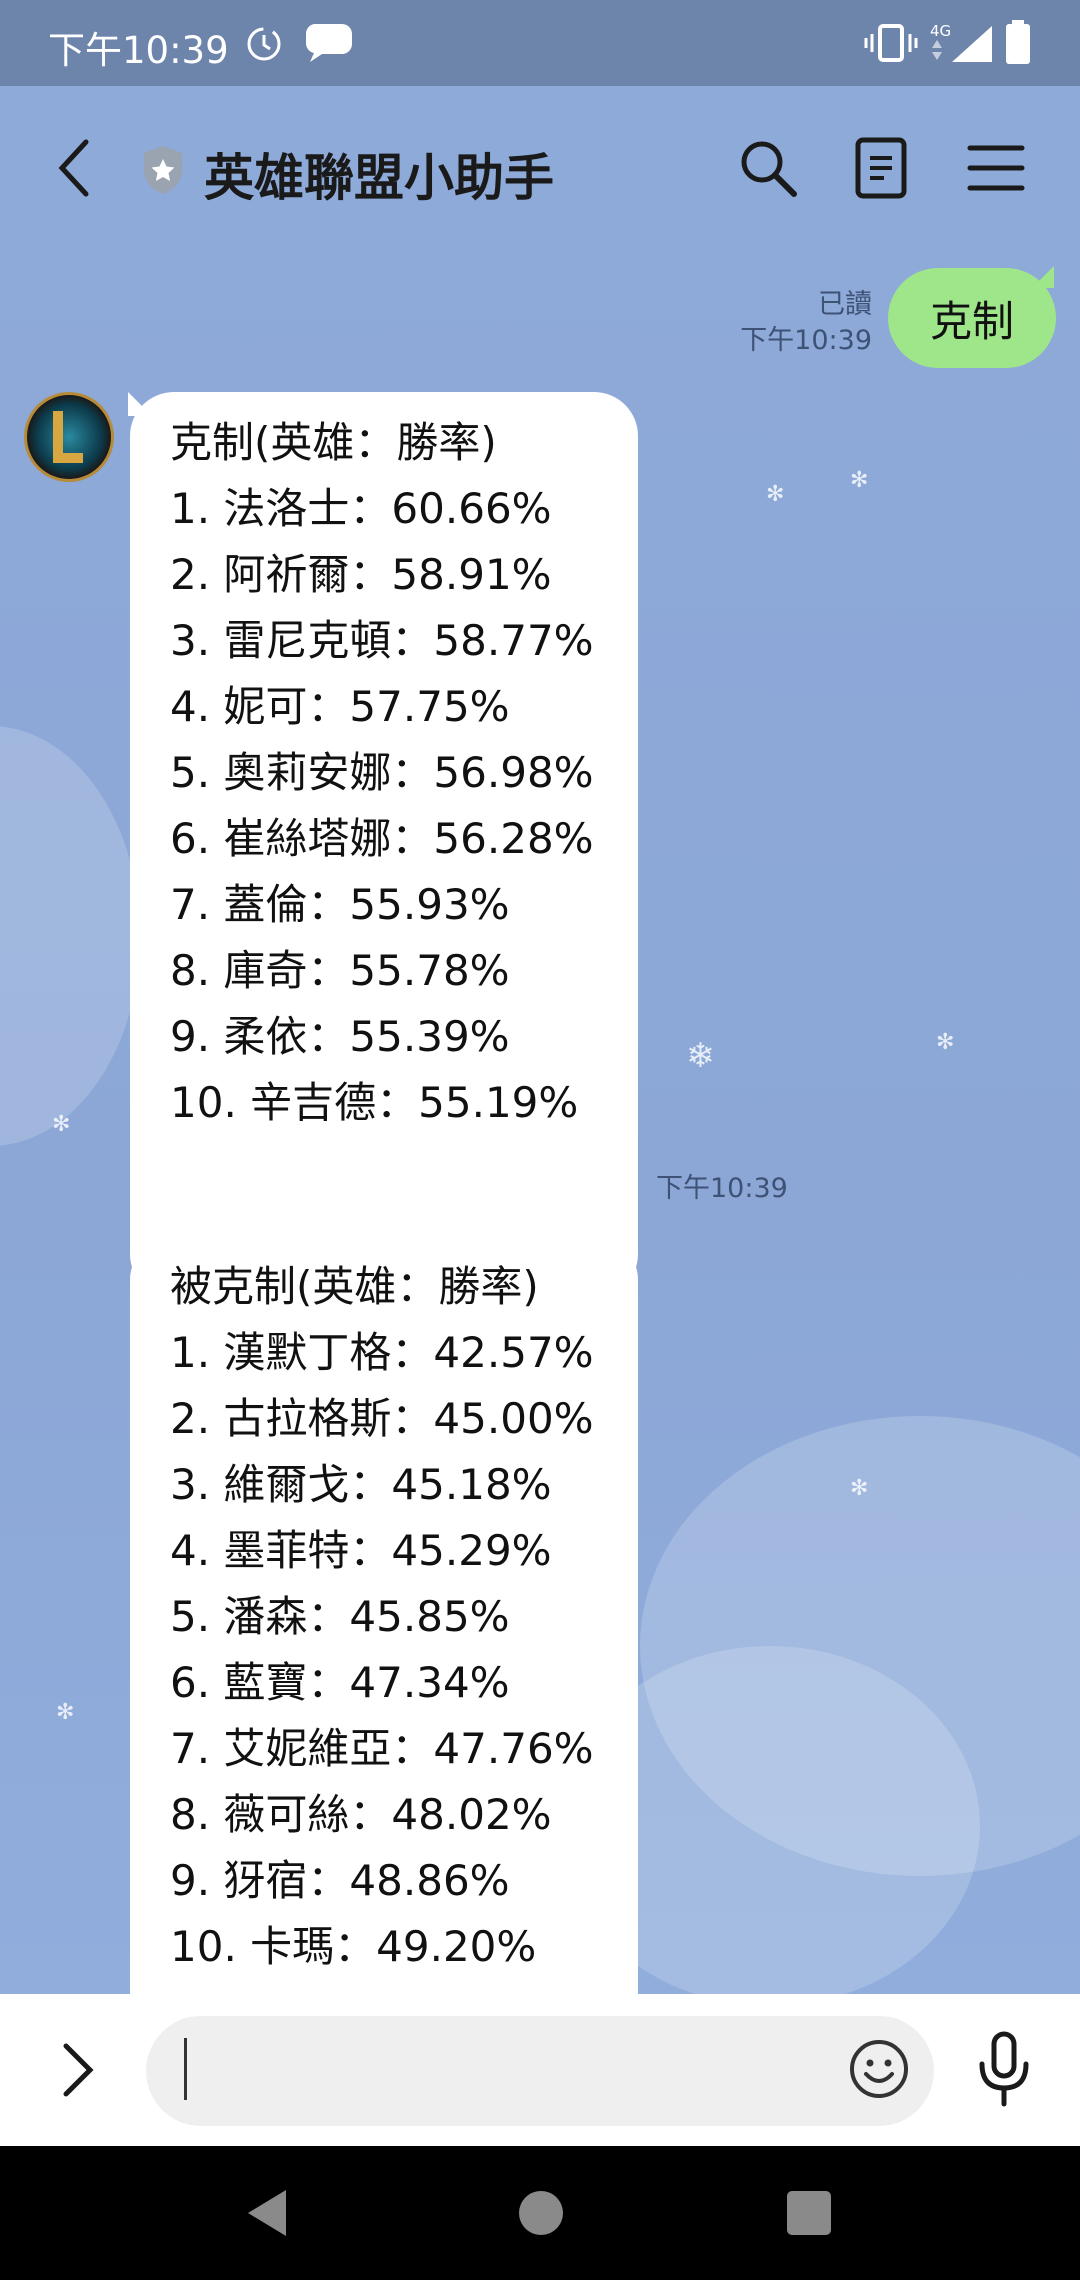 This screenshot has width=1080, height=2280. I want to click on message-line: 4. 妮可：57.75%, so click(340, 706).